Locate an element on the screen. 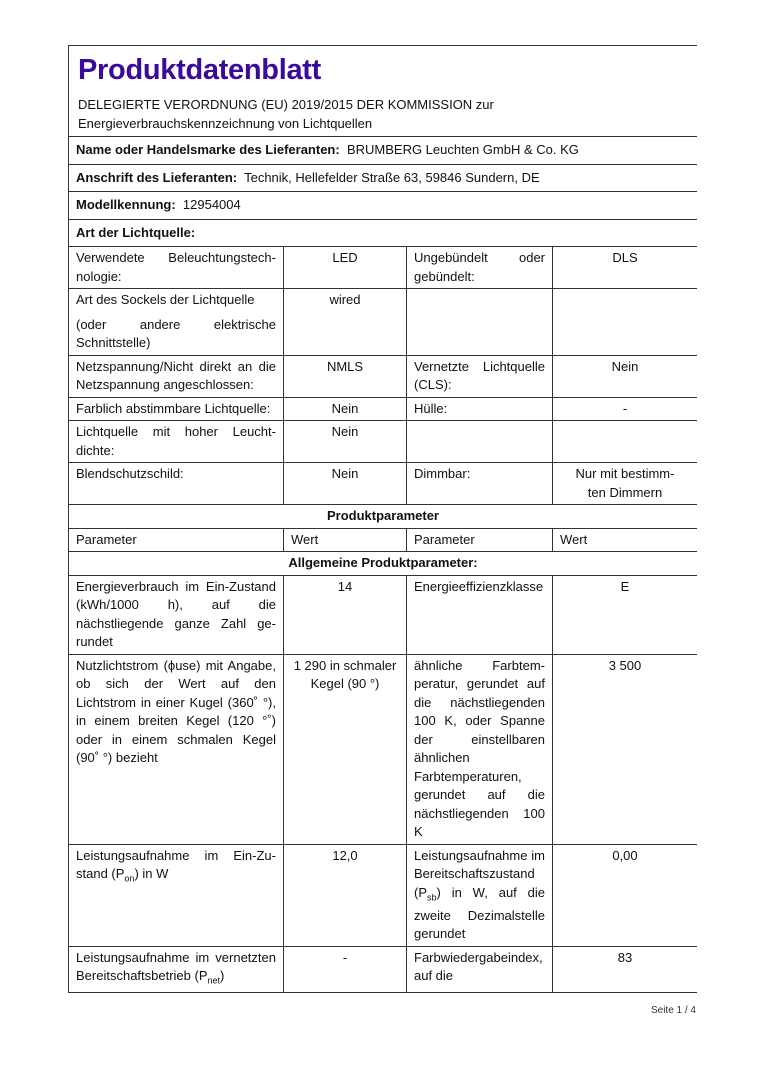 Image resolution: width=764 pixels, height=1080 pixels. parameter-label: Lichtquelle mit hoher Leucht­dichte: is located at coordinates (176, 441).